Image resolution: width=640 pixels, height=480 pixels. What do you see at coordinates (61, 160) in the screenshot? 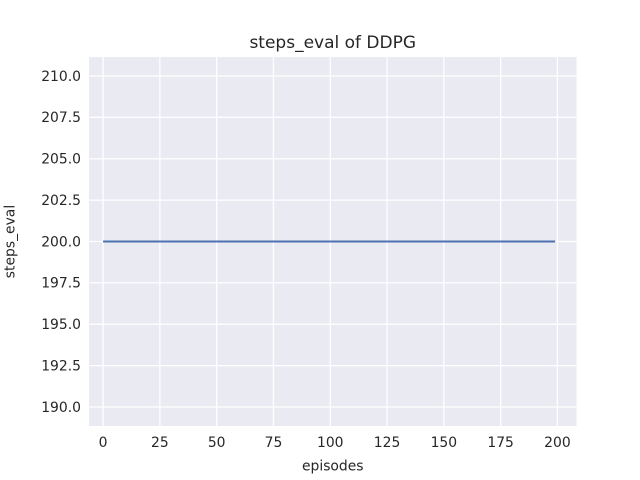
I see `y-tick-label: 205.0` at bounding box center [61, 160].